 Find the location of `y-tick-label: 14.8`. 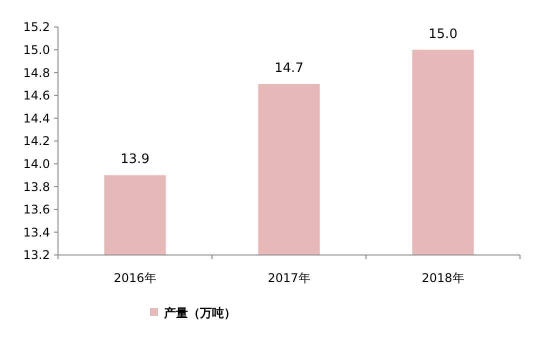

y-tick-label: 14.8 is located at coordinates (36, 73).